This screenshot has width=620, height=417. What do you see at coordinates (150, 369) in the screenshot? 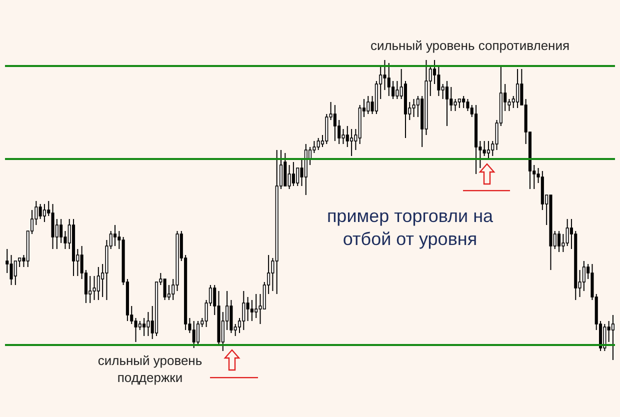
I see `ref-line-label: сильный уровень поддержки` at bounding box center [150, 369].